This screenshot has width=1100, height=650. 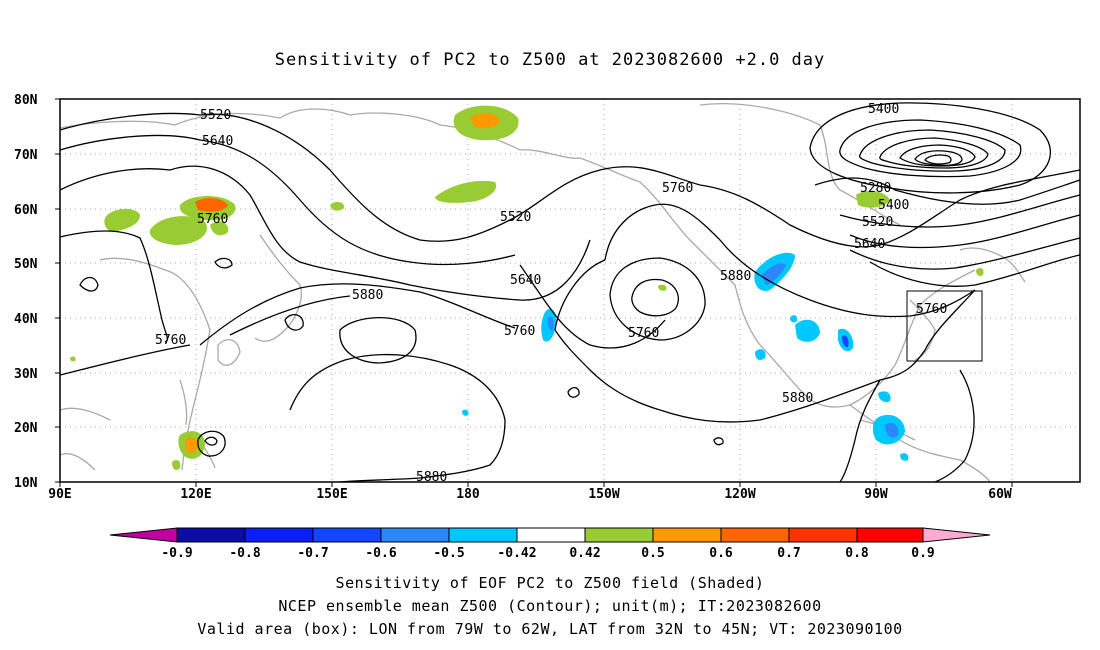 I want to click on colorbar-label: 0.42, so click(x=584, y=553).